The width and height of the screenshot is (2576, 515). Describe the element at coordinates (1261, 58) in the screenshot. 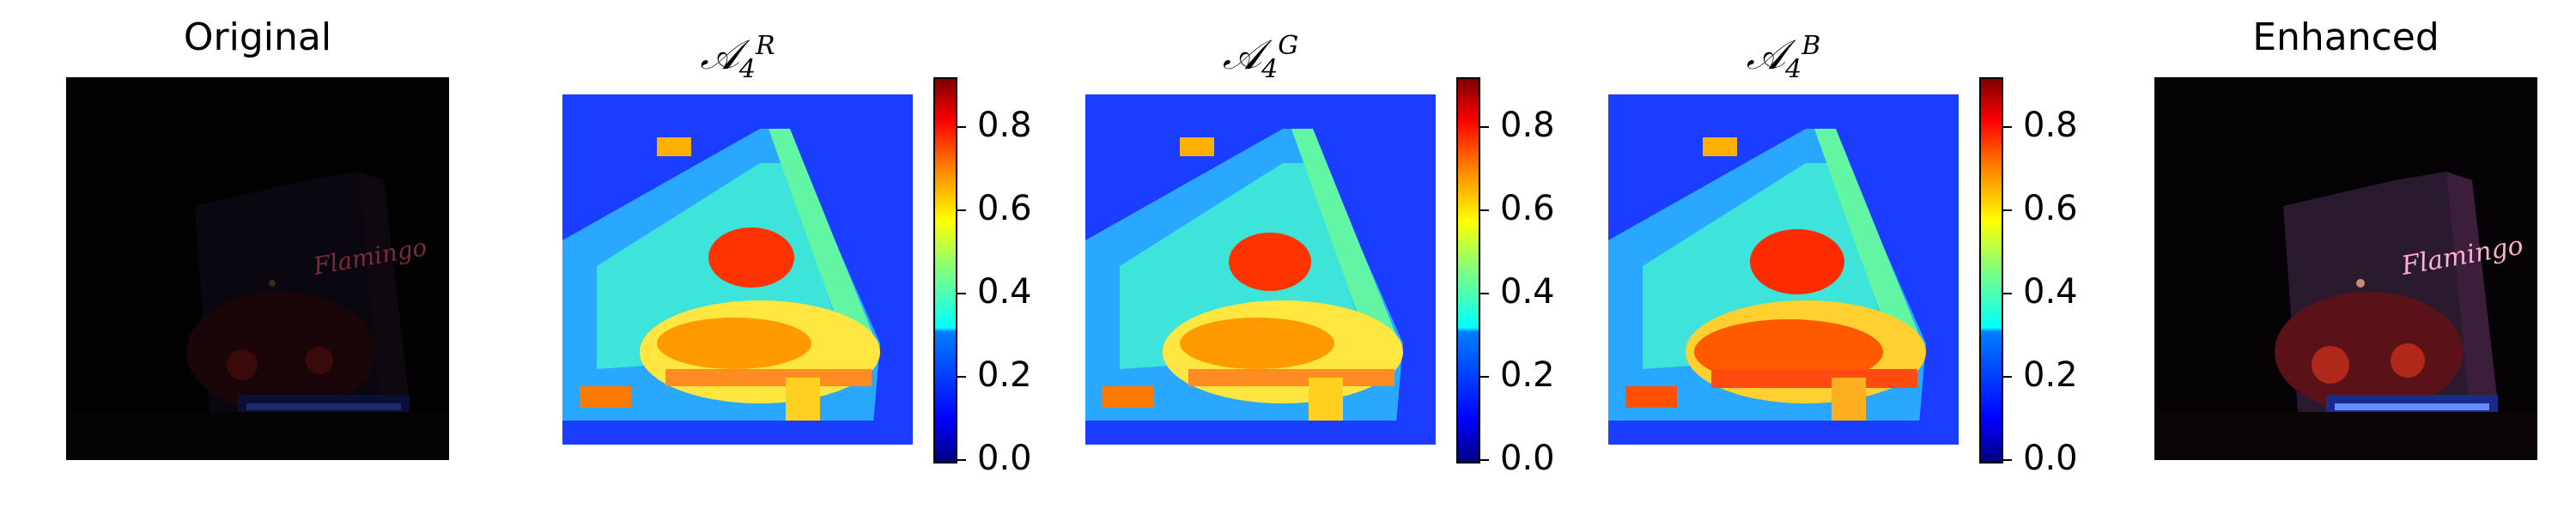

I see `map-g-title: 𝒜4G` at that location.